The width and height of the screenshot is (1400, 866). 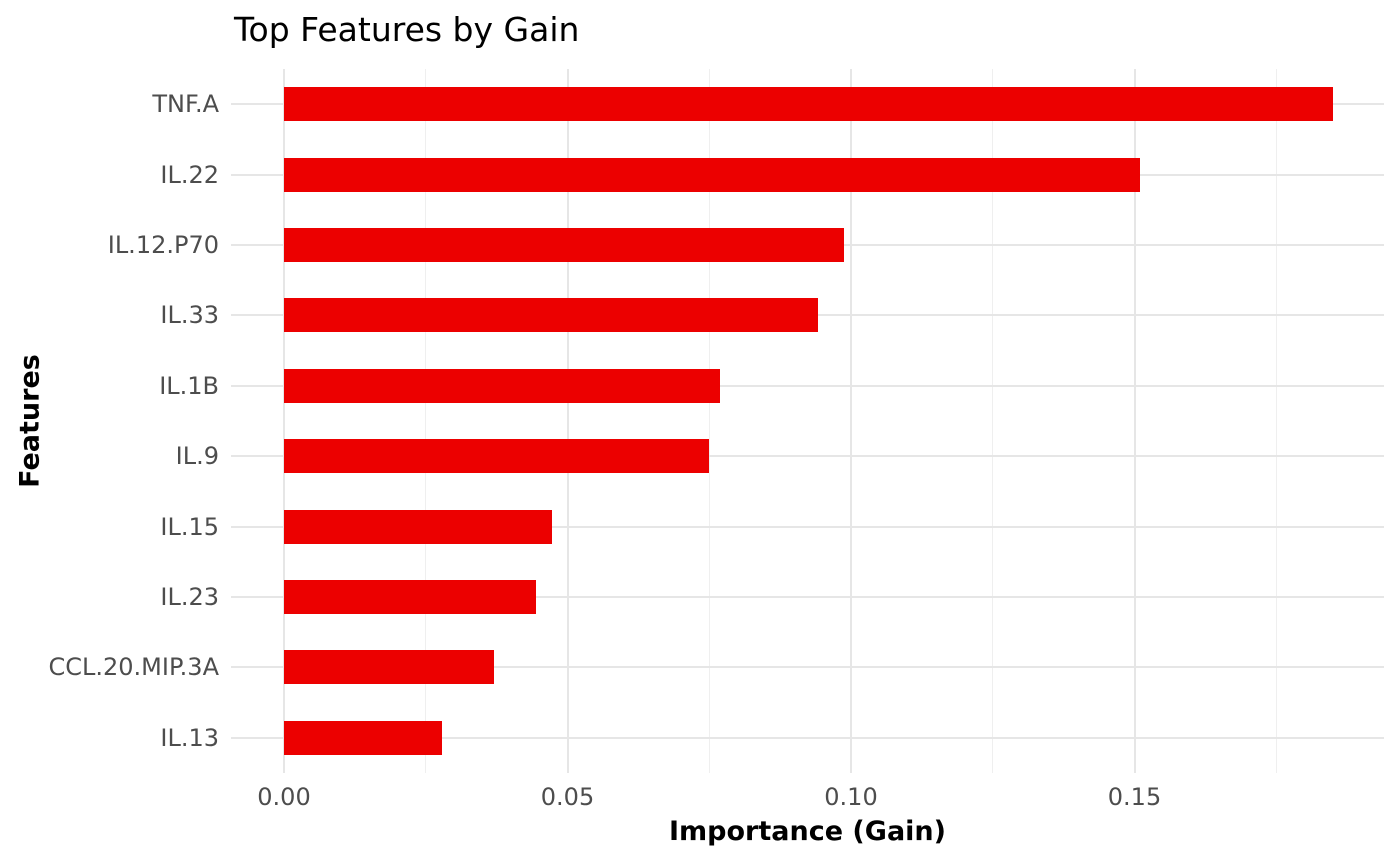 What do you see at coordinates (189, 737) in the screenshot?
I see `y-tick-label-il-13: IL.13` at bounding box center [189, 737].